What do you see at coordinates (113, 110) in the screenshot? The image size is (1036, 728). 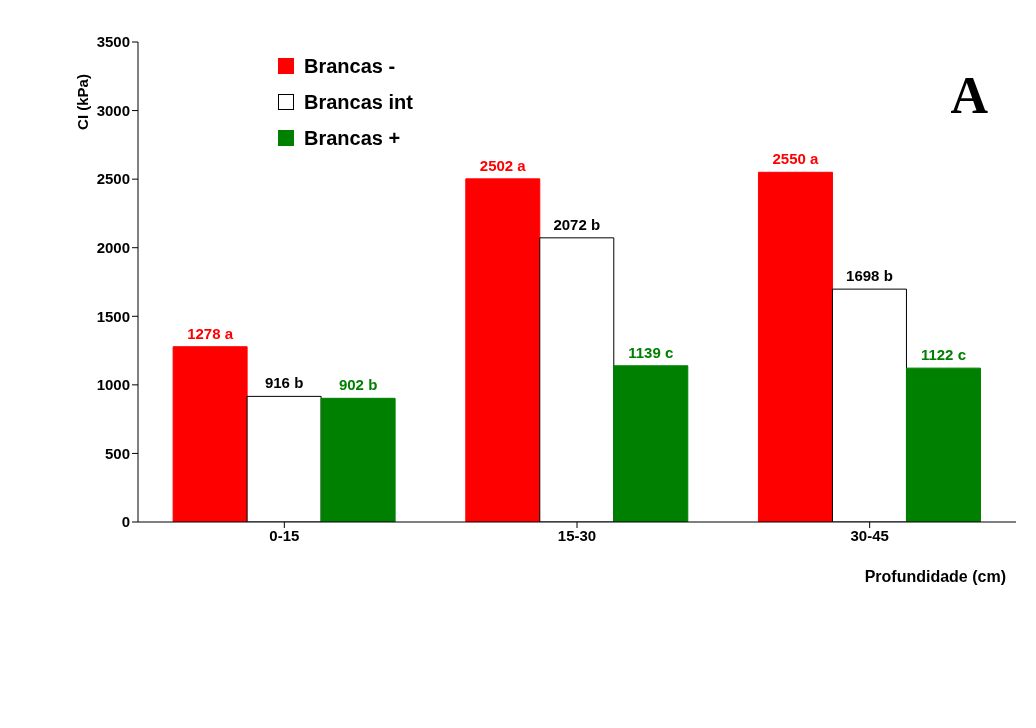 I see `y-tick-label: 3000` at bounding box center [113, 110].